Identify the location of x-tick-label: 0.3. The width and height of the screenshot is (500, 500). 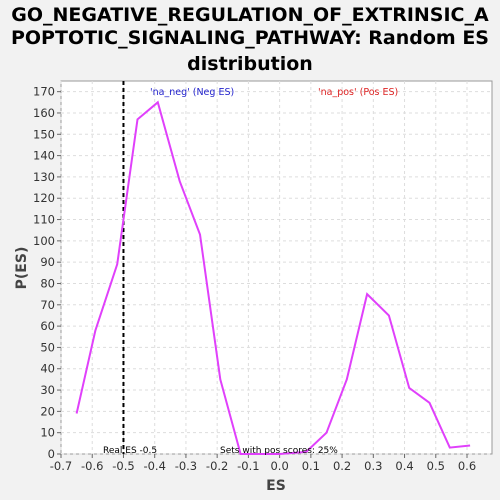
(373, 466).